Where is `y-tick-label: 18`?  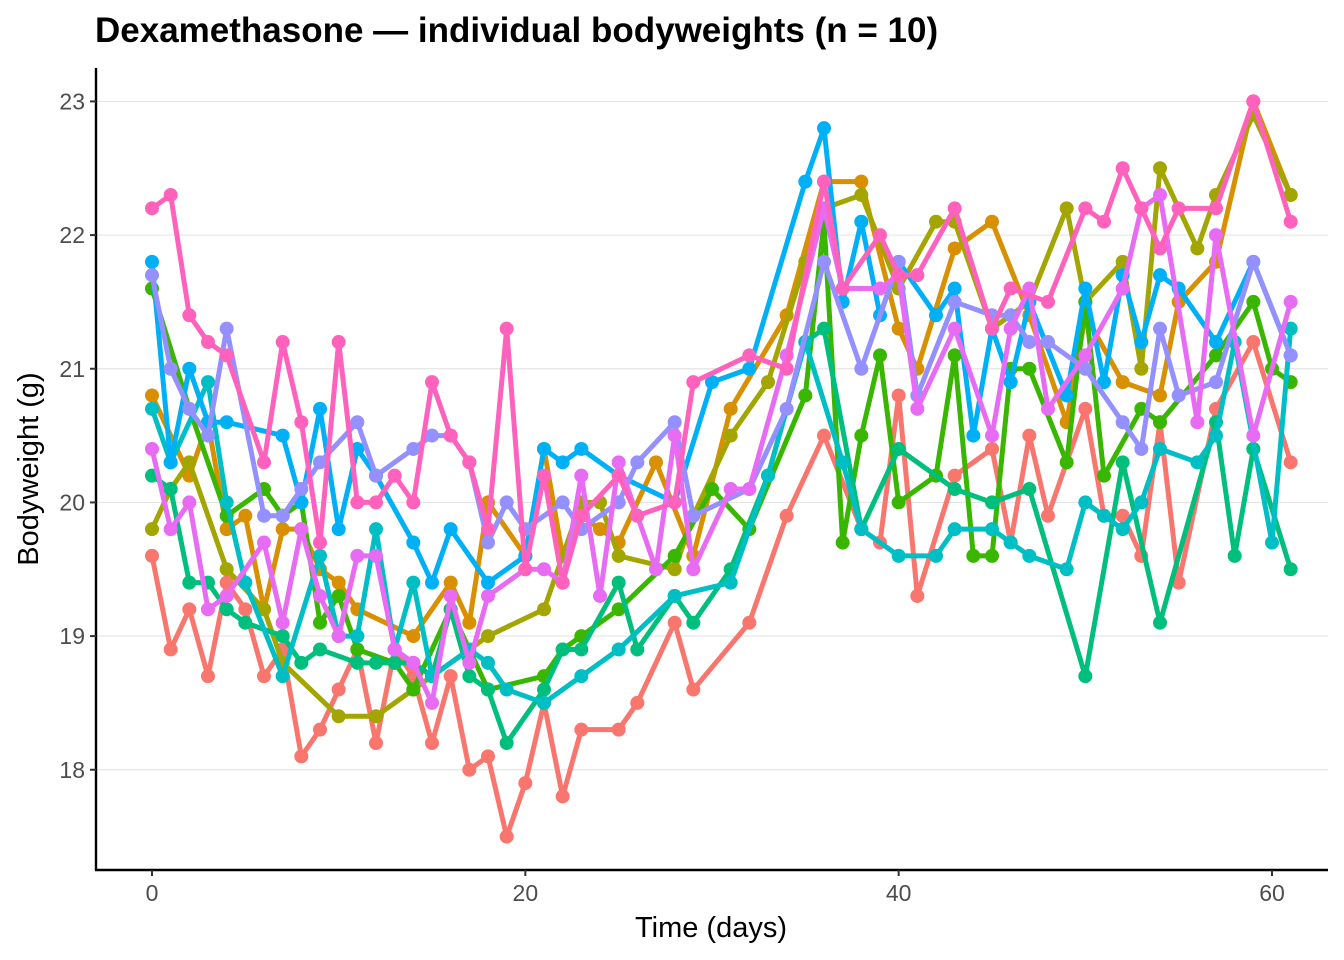 y-tick-label: 18 is located at coordinates (72, 770).